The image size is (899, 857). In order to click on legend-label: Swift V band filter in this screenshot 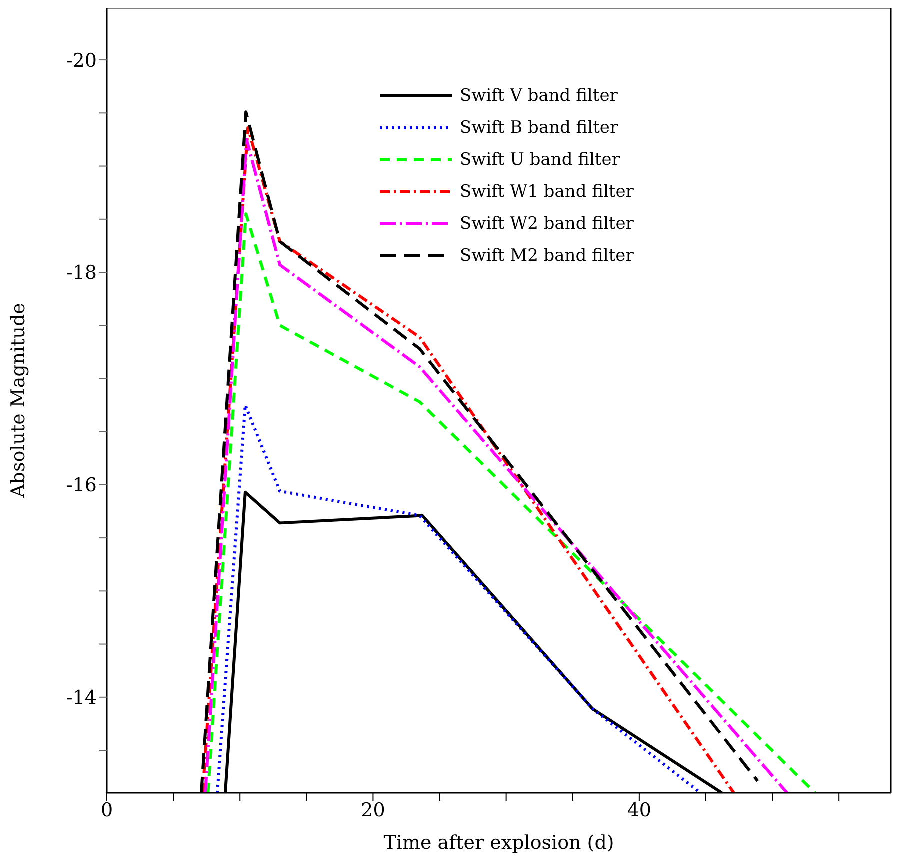, I will do `click(539, 96)`.